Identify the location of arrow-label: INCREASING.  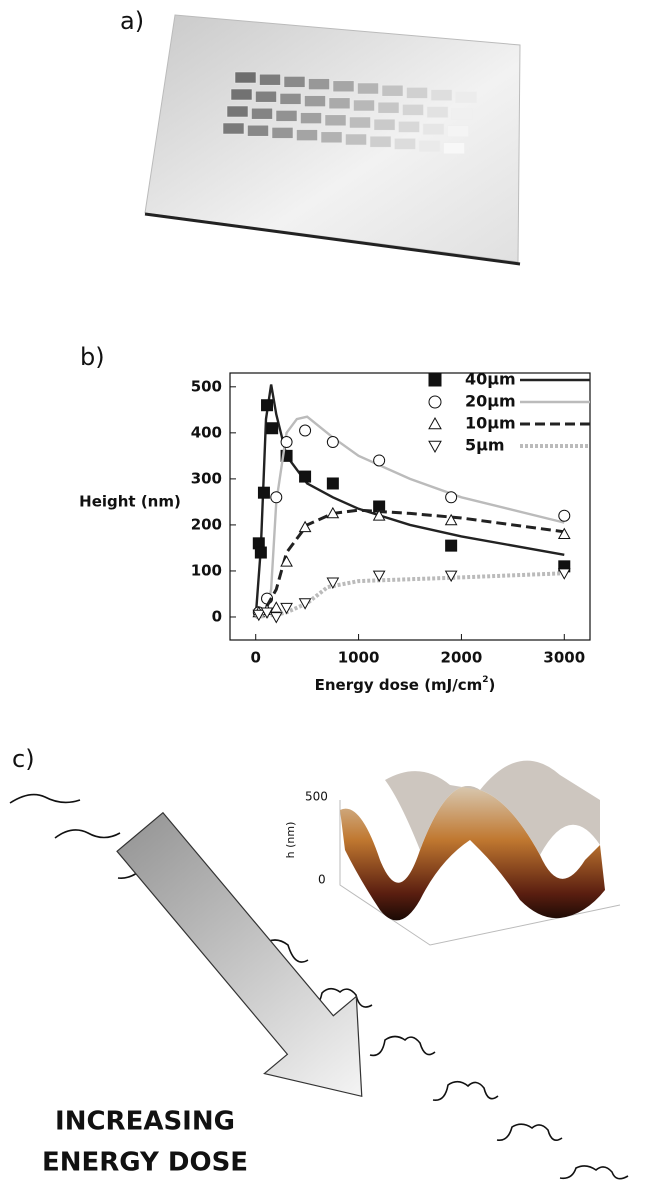
(145, 1122).